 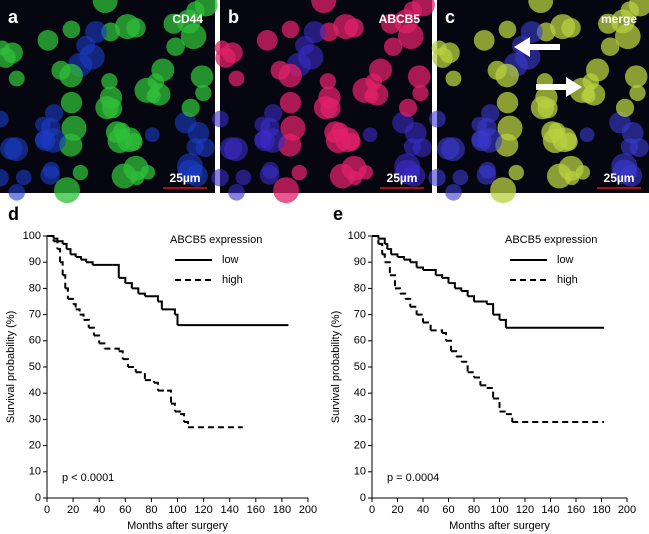 I want to click on y-tick-label: 50, so click(x=35, y=367).